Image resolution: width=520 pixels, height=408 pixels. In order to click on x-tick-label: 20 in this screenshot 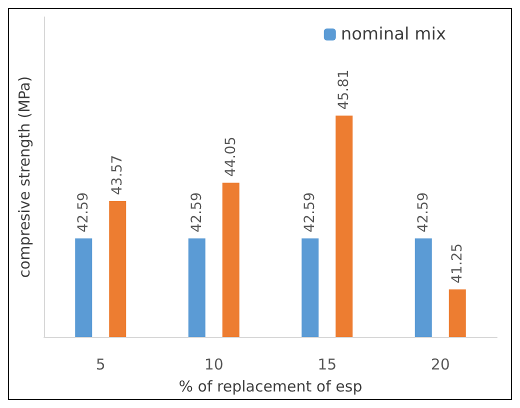, I will do `click(440, 365)`.